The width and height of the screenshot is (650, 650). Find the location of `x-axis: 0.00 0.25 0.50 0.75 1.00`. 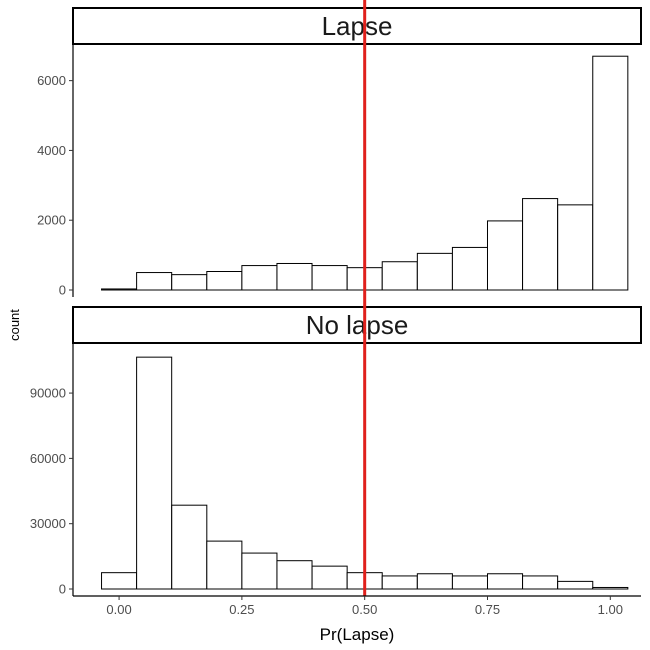

x-axis: 0.00 0.25 0.50 0.75 1.00 is located at coordinates (357, 606).